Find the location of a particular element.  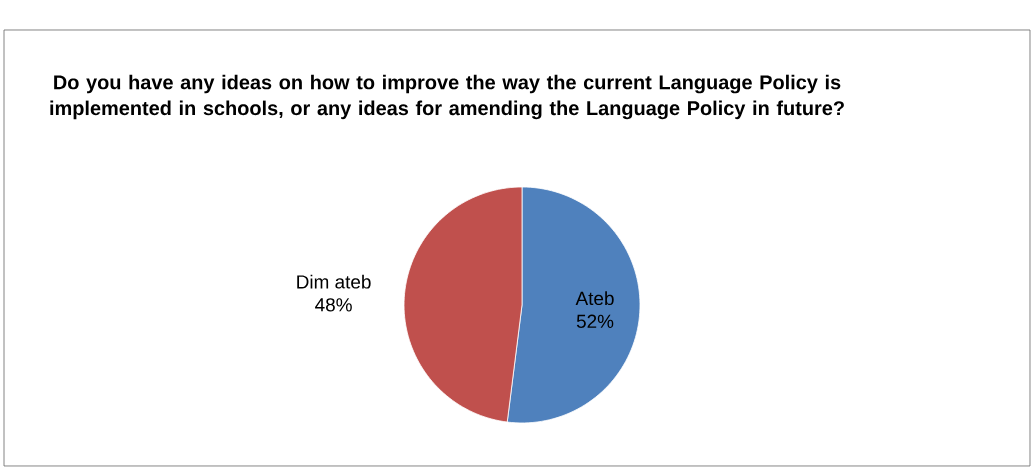

data-label: 48% is located at coordinates (333, 305).